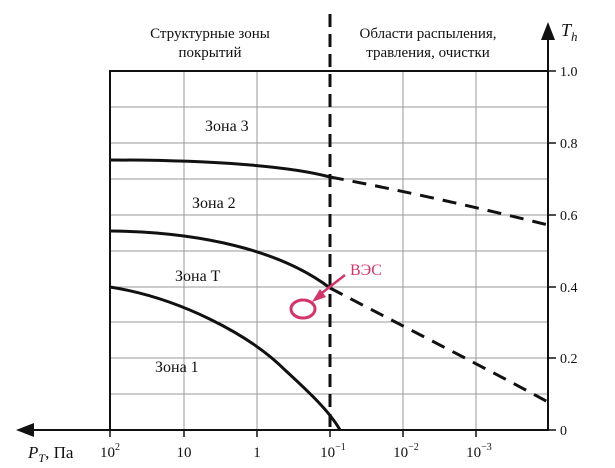 This screenshot has height=468, width=615. I want to click on y-tick-label: 1.0, so click(569, 72).